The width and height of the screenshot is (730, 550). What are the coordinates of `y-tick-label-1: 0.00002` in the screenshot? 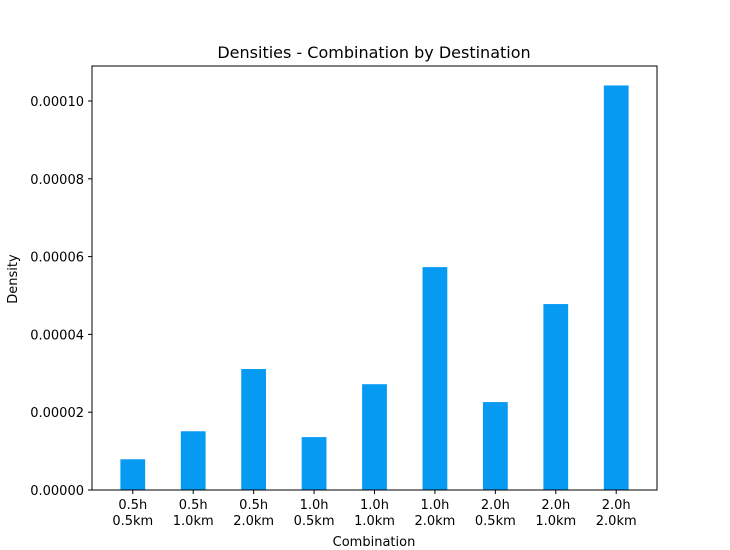 It's located at (57, 413).